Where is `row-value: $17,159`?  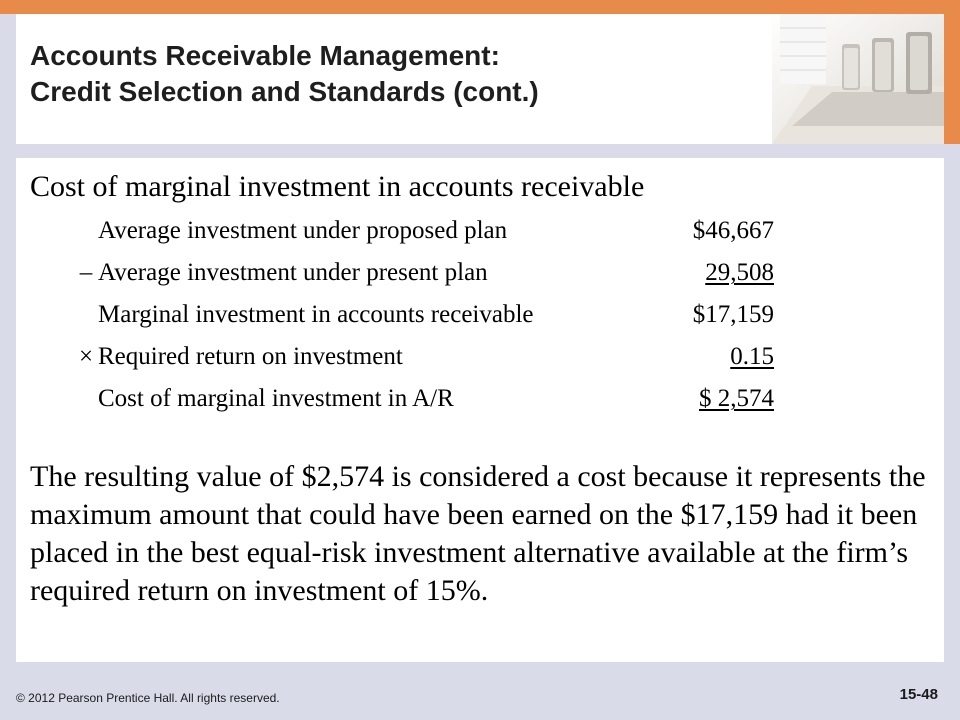 row-value: $17,159 is located at coordinates (722, 315).